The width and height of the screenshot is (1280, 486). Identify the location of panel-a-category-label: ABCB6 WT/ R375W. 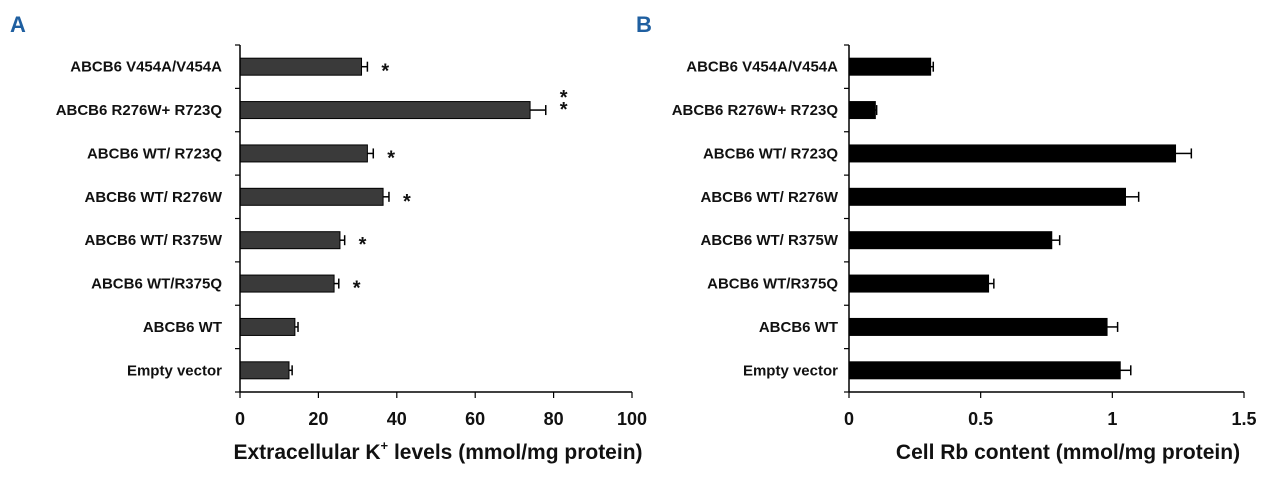
(153, 240).